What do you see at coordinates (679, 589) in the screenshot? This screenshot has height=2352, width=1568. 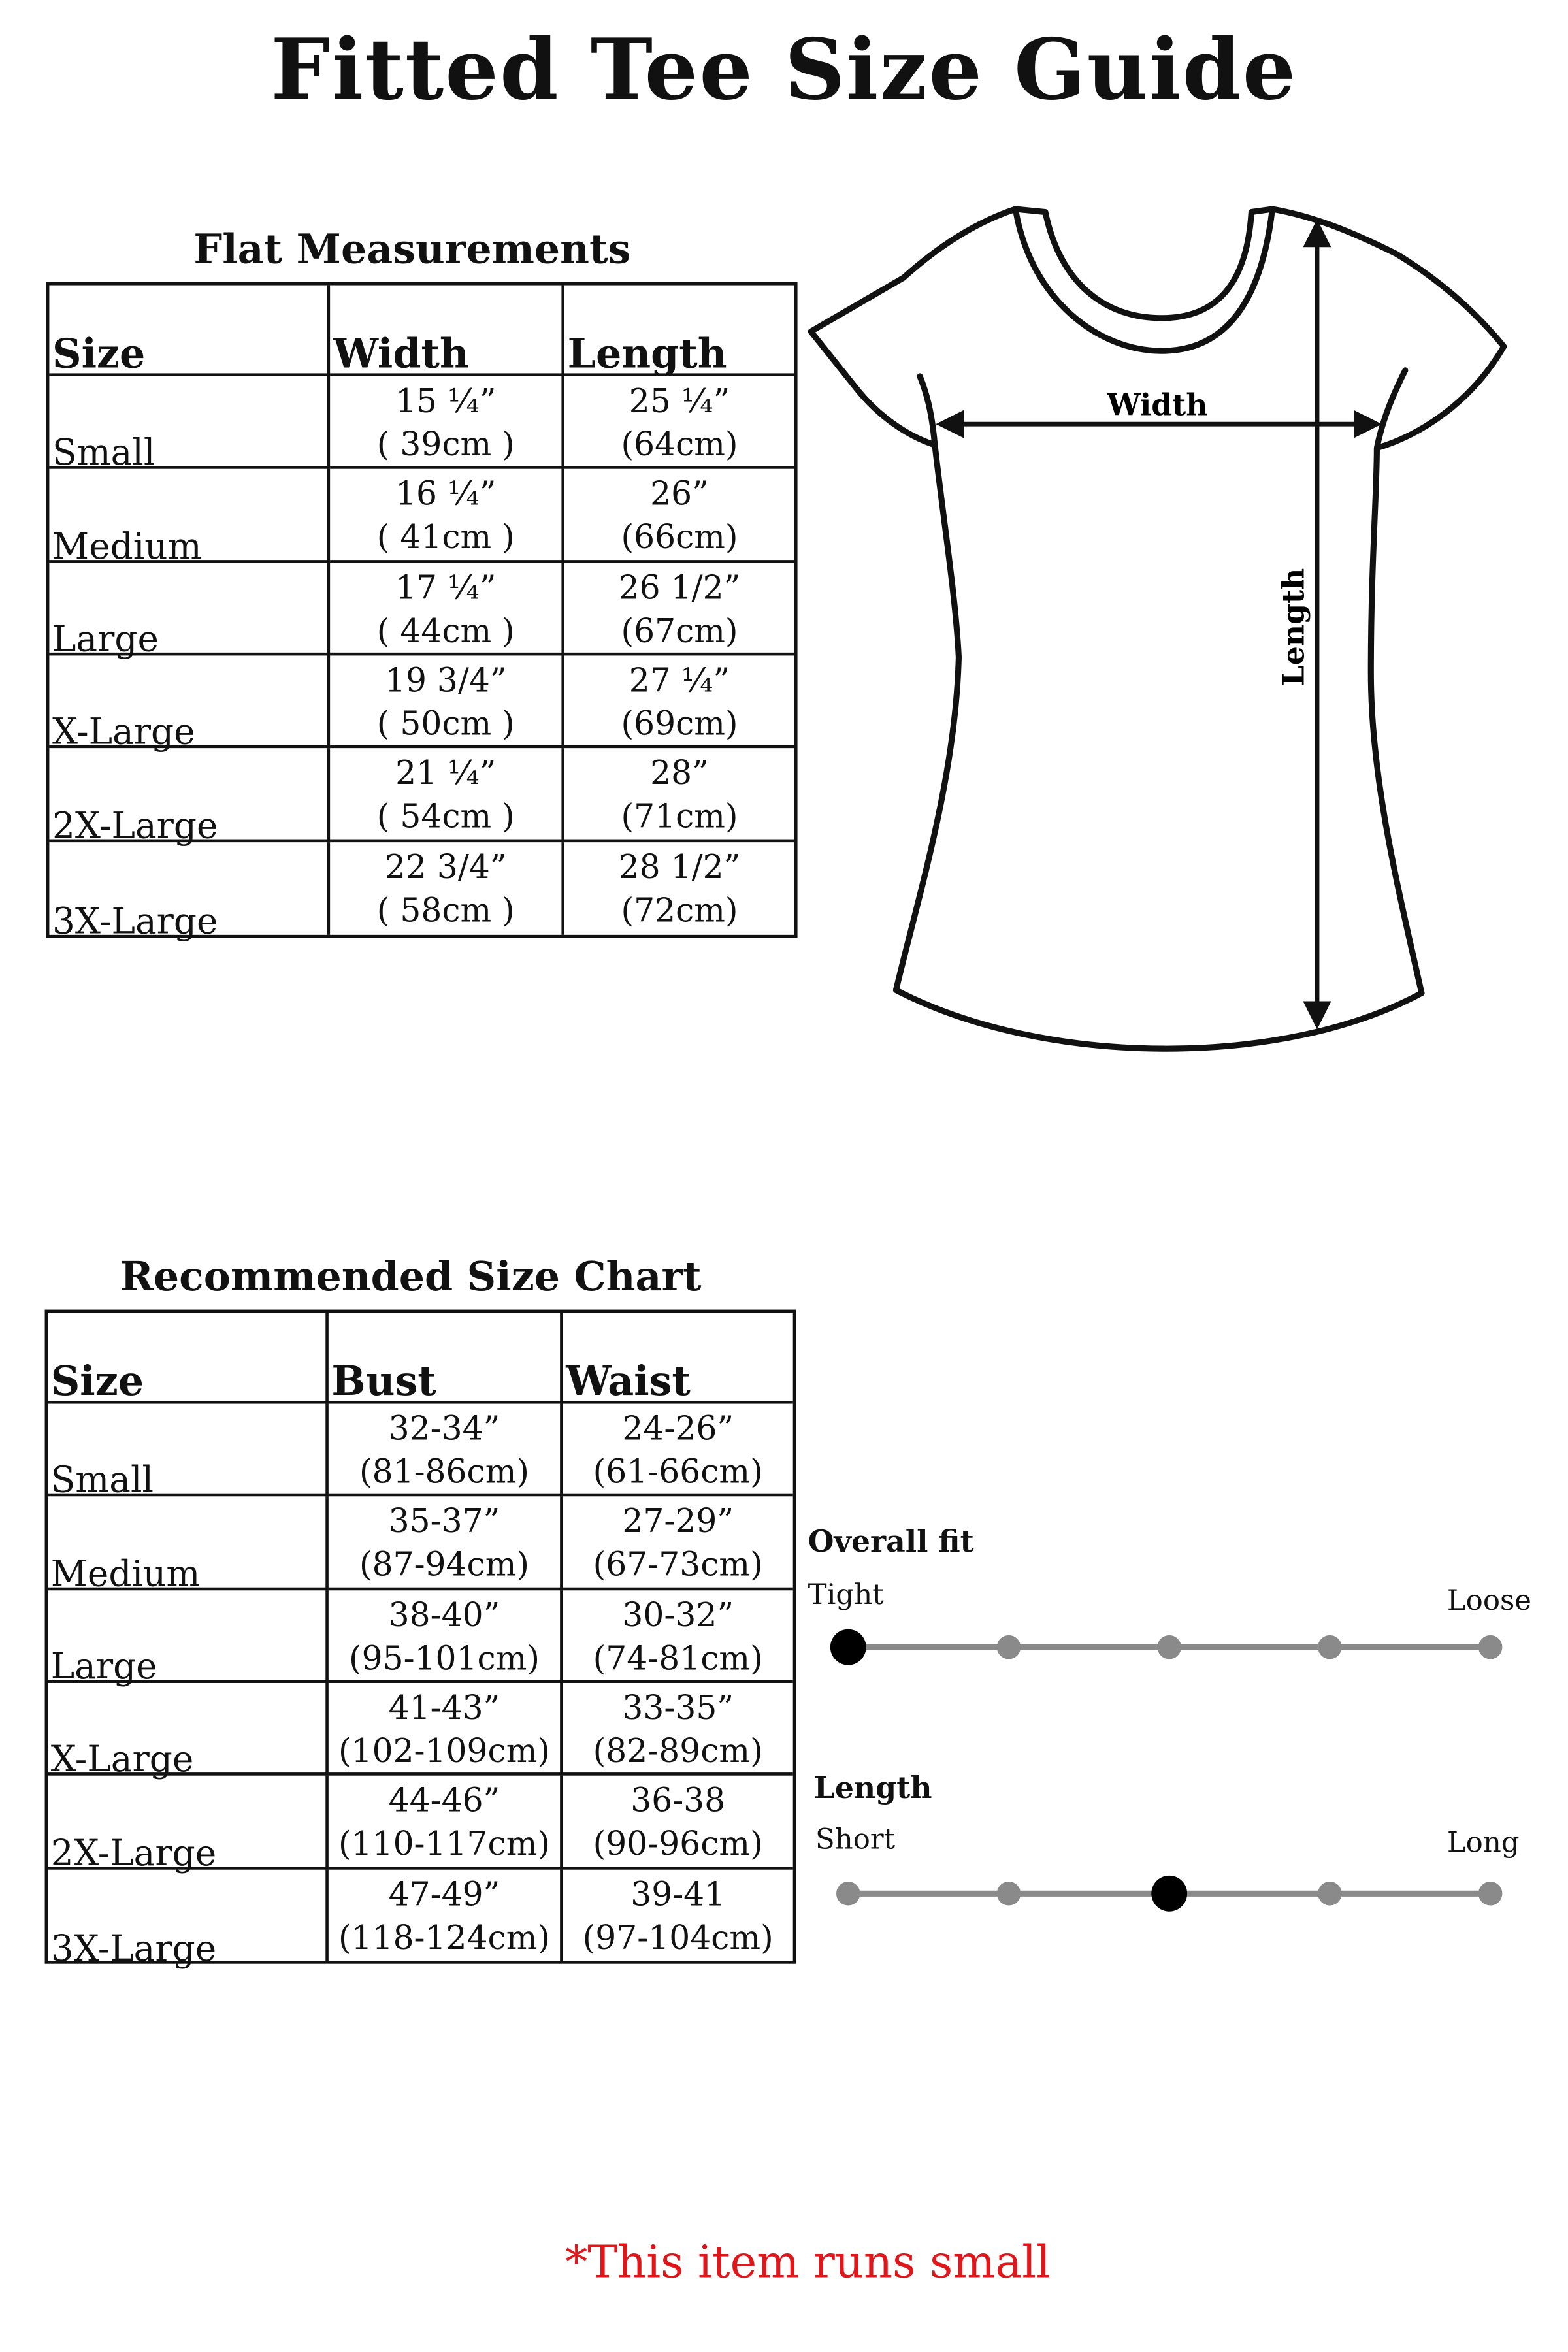 I see `imperial-value: 26 1/2”` at bounding box center [679, 589].